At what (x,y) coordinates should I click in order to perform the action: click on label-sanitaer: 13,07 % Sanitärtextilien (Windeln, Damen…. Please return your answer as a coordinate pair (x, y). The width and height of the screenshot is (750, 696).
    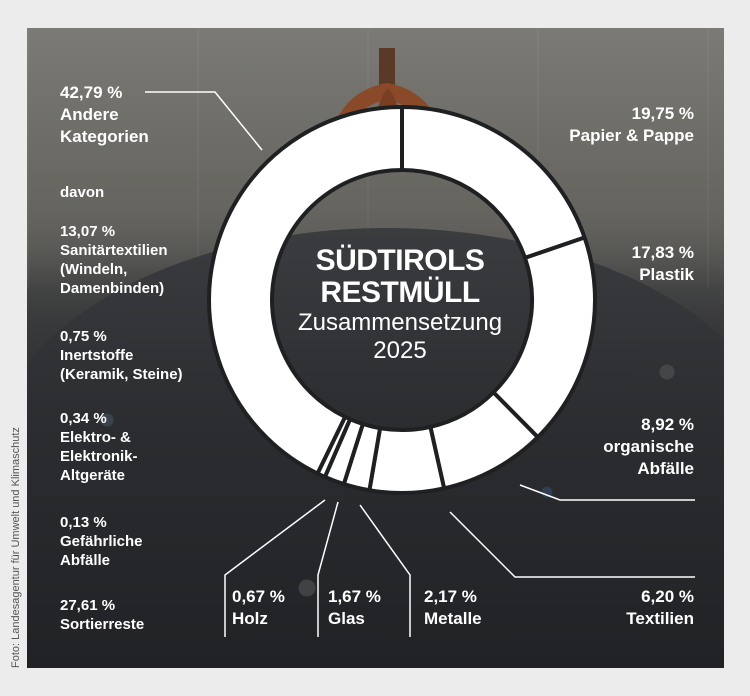
    Looking at the image, I should click on (114, 260).